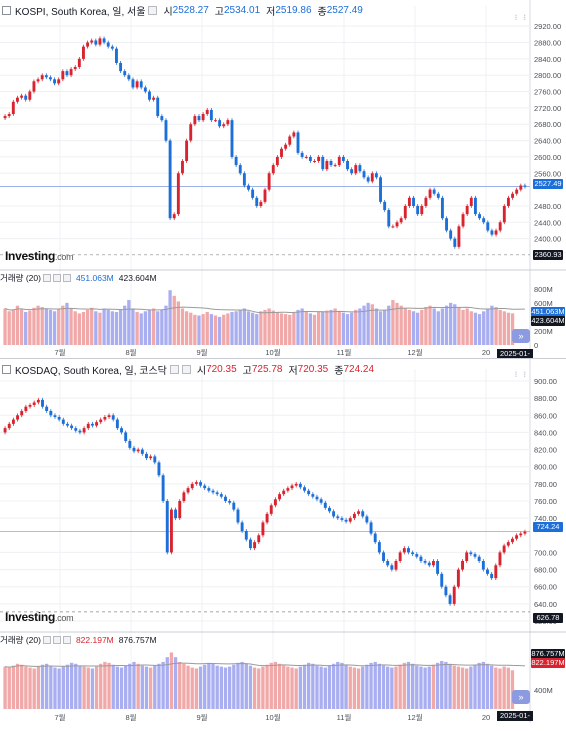 Image resolution: width=566 pixels, height=731 pixels. I want to click on price-axis-tick: 800.00, so click(545, 467).